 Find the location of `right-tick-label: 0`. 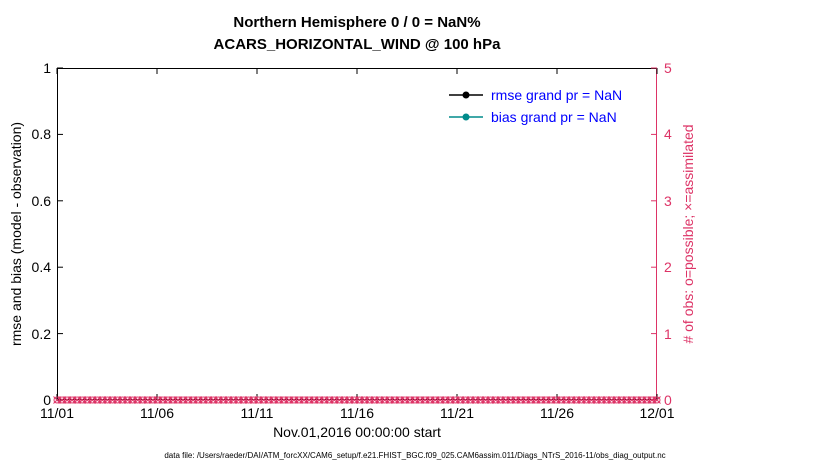

right-tick-label: 0 is located at coordinates (668, 400).